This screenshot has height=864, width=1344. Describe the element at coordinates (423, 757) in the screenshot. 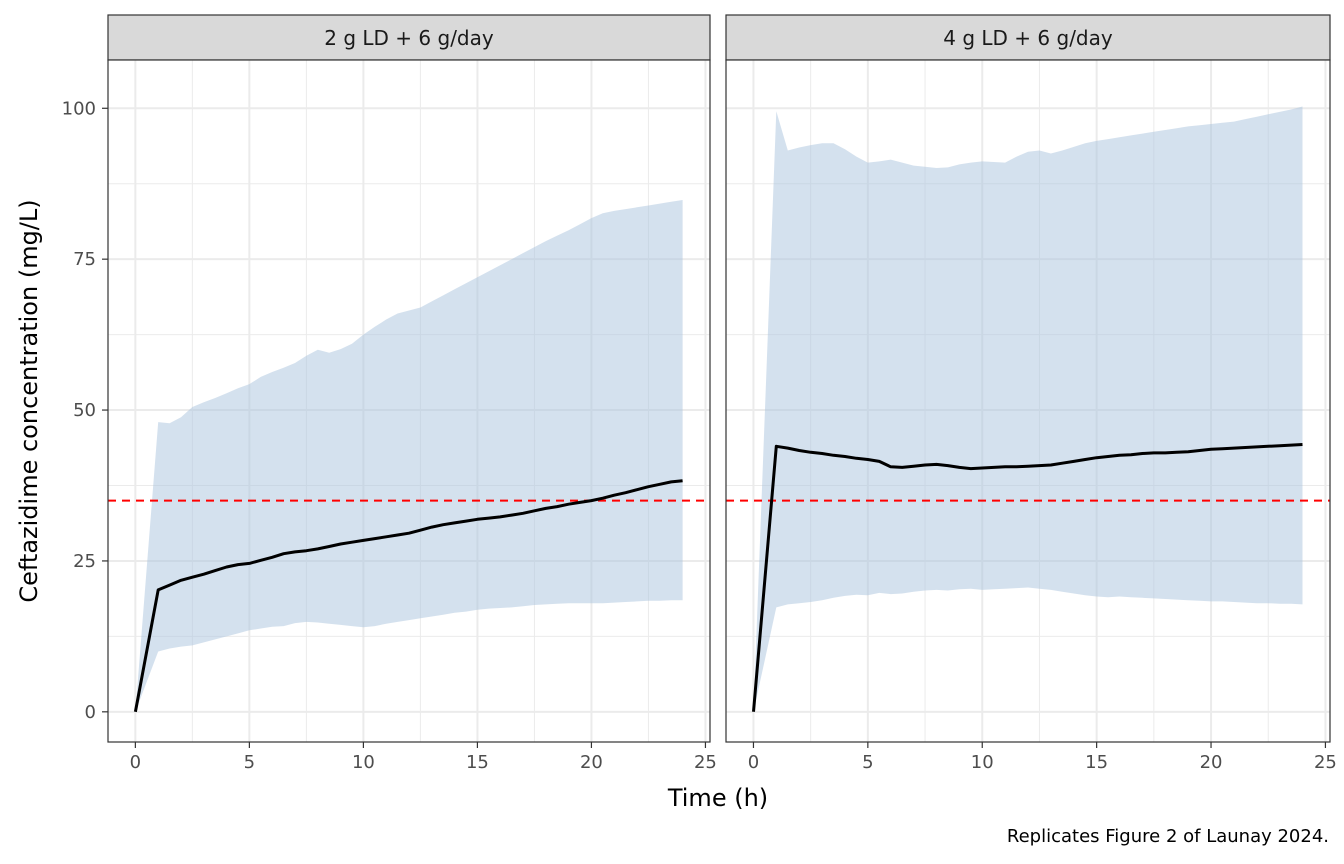

I see `x-axis-2g-ld: 0 5 10 15 20 25` at that location.